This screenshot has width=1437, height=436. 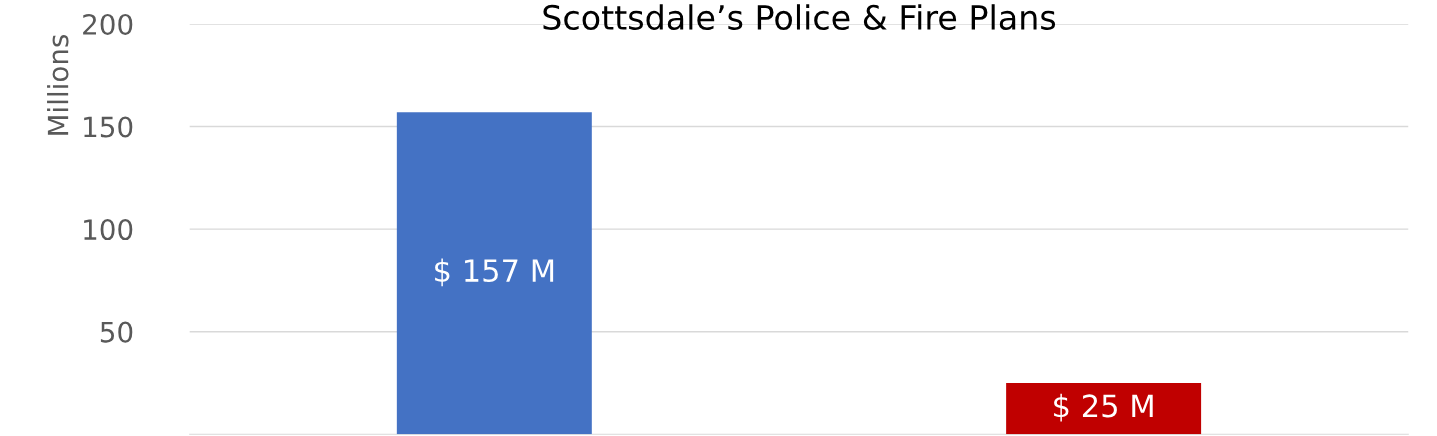 I want to click on y-tick-label: 50, so click(x=116, y=332).